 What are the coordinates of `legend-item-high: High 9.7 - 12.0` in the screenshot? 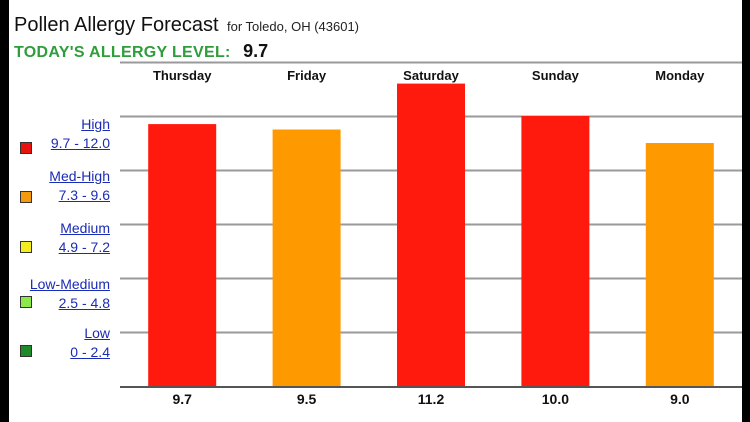 It's located at (67, 138).